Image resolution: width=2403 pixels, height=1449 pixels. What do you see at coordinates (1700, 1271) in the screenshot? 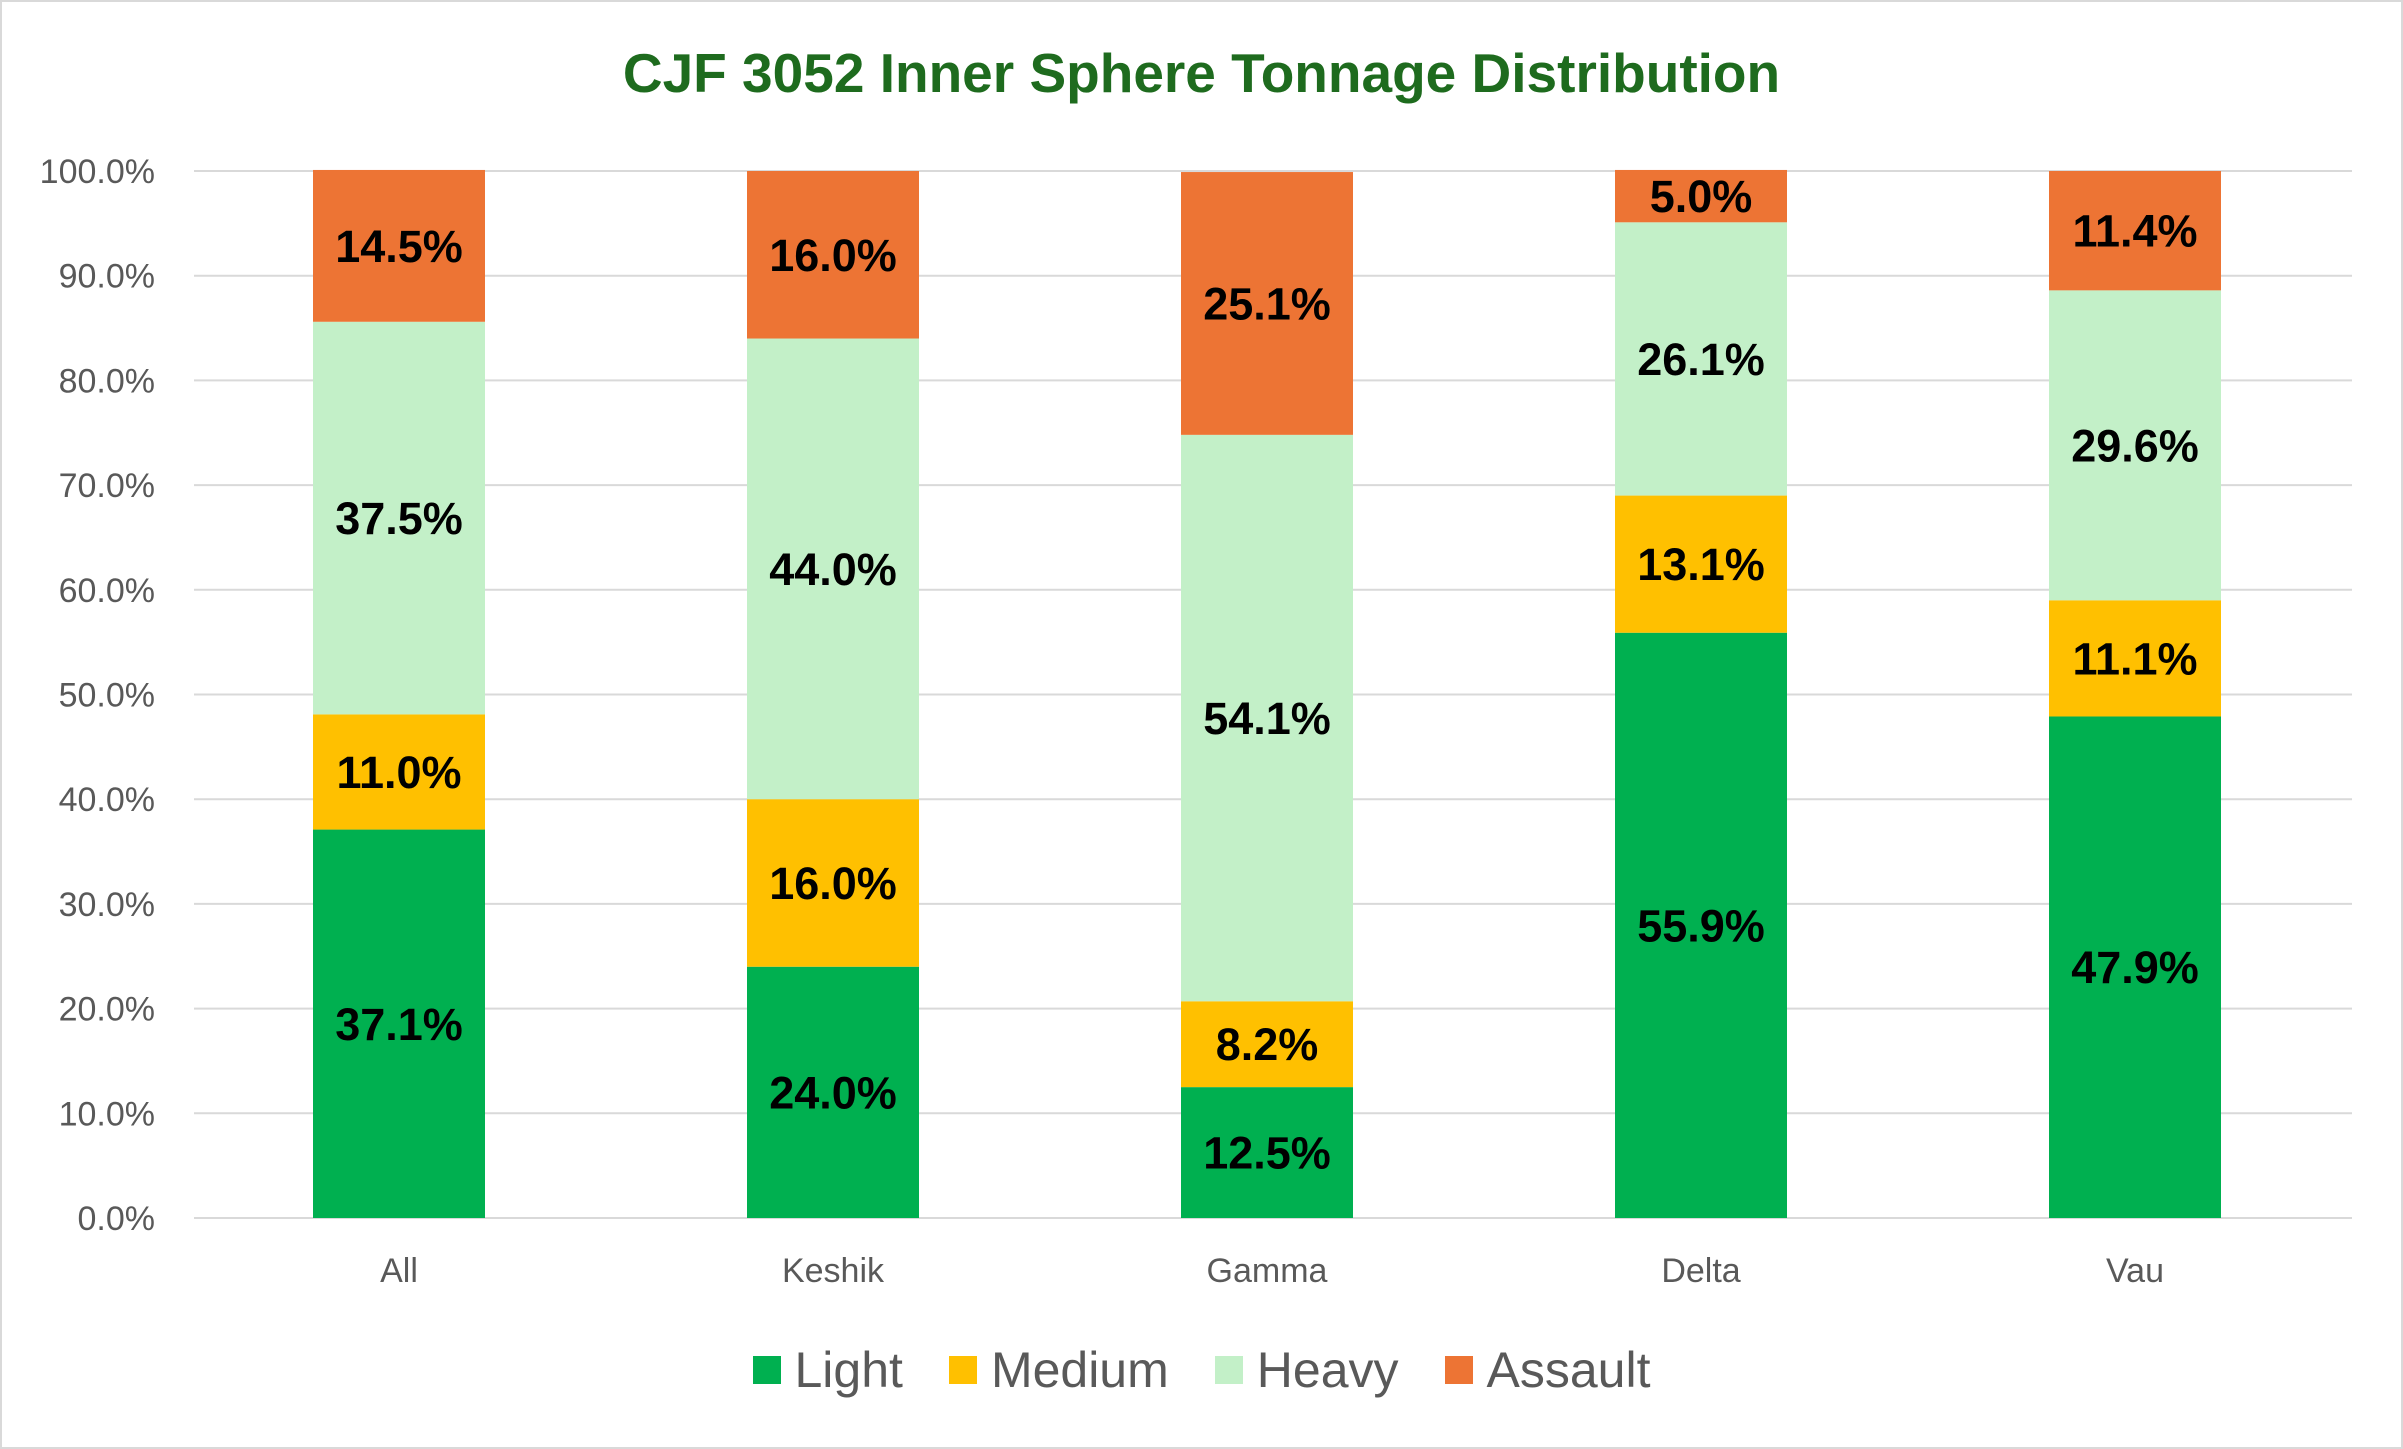
I see `x-tick-label: Delta` at bounding box center [1700, 1271].